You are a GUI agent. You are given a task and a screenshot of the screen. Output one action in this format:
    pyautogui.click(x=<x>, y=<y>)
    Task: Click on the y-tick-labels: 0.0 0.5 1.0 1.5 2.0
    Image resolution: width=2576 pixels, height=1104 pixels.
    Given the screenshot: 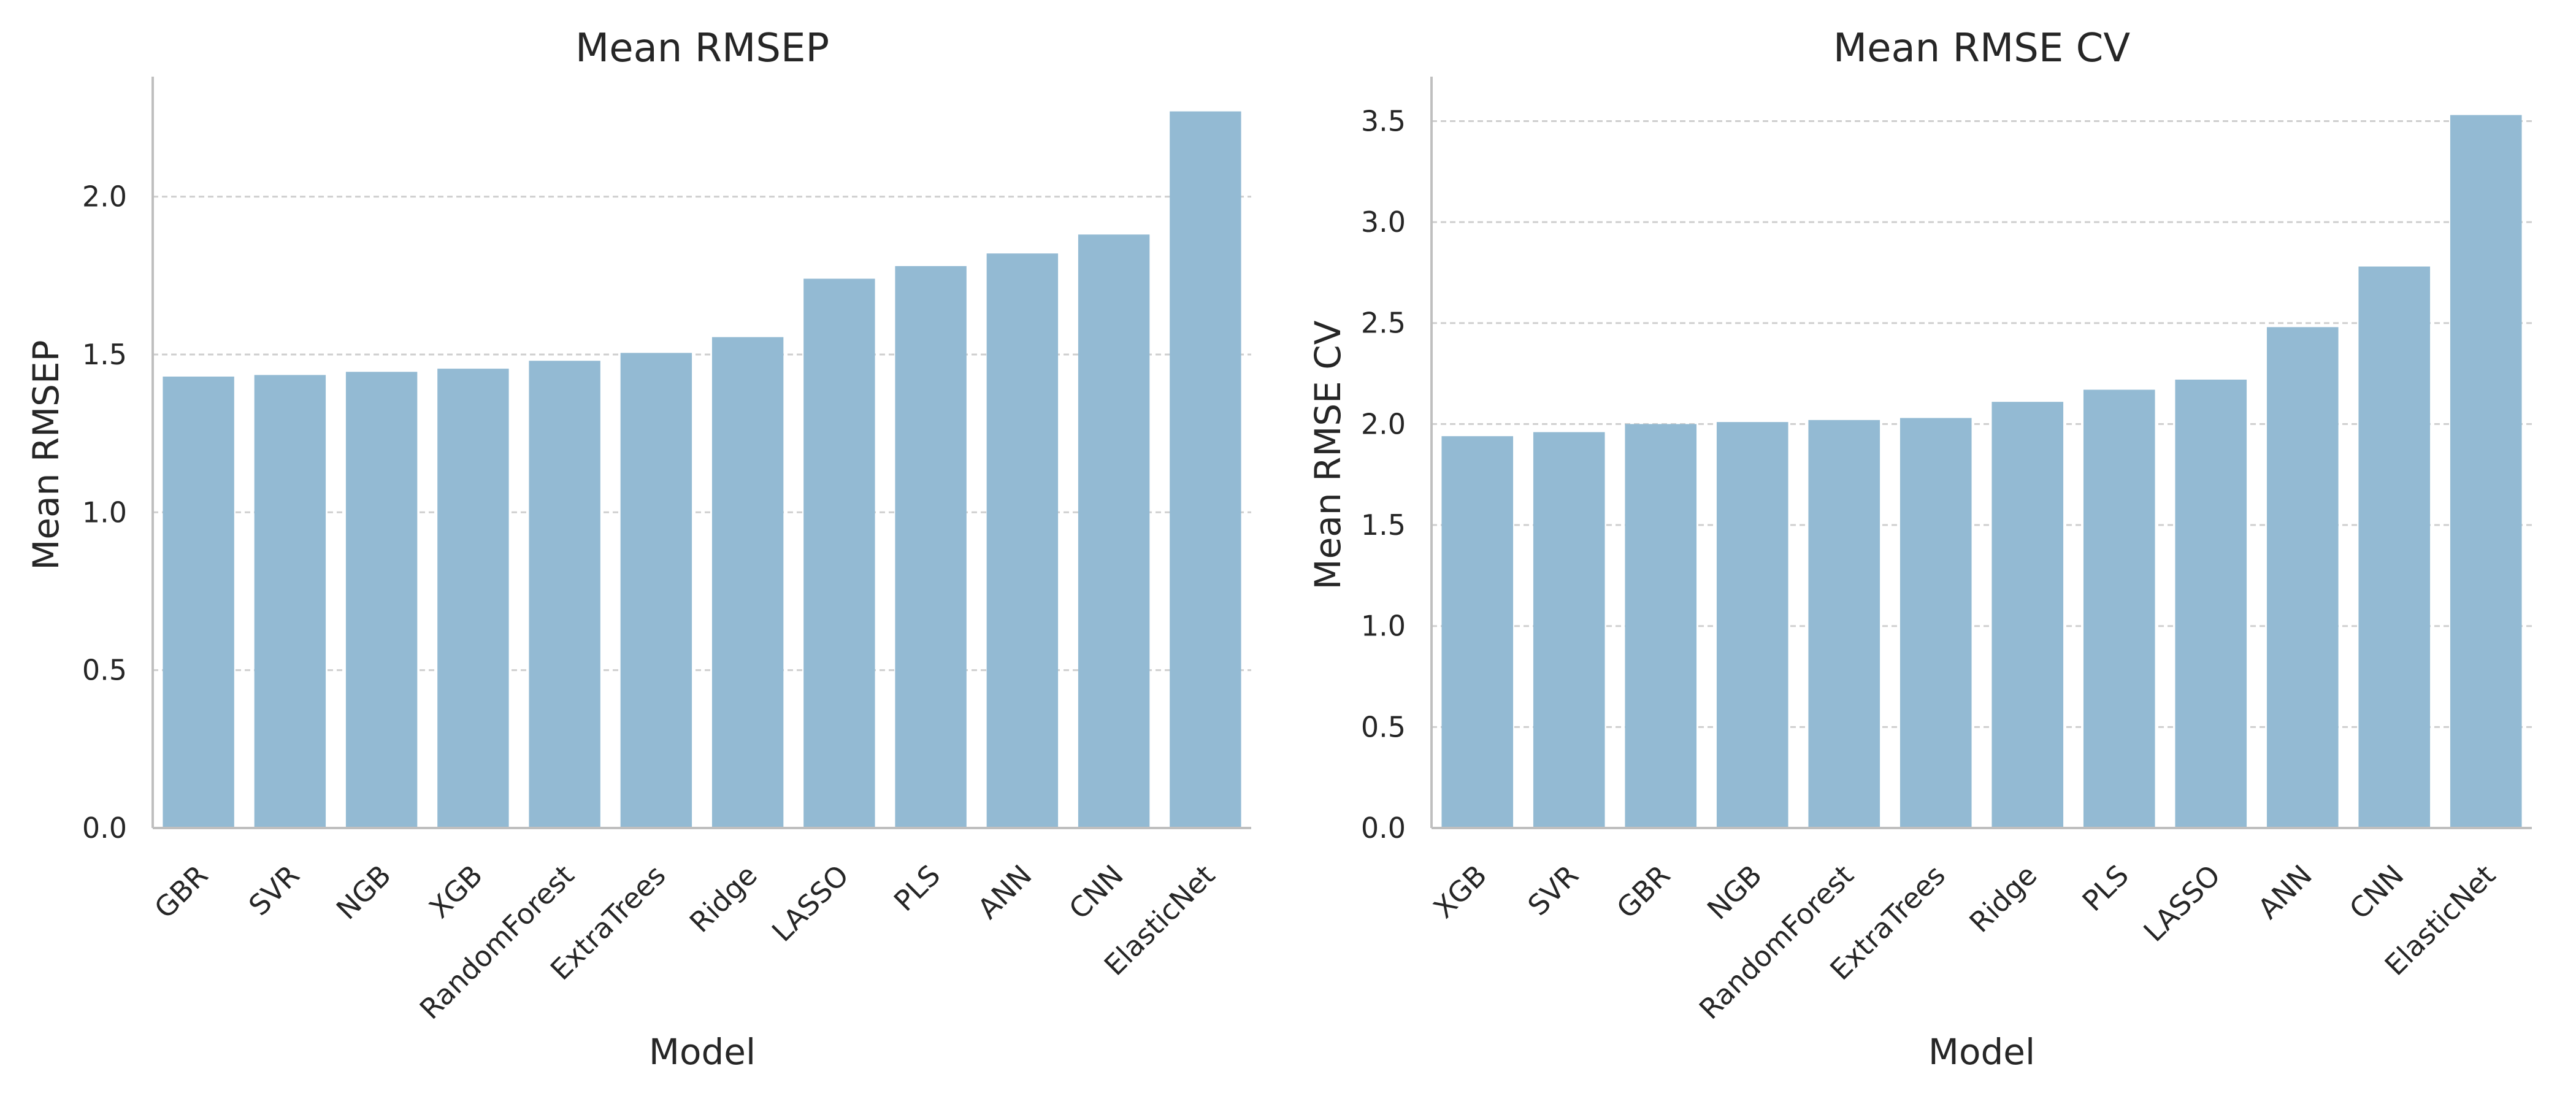 What is the action you would take?
    pyautogui.click(x=104, y=512)
    